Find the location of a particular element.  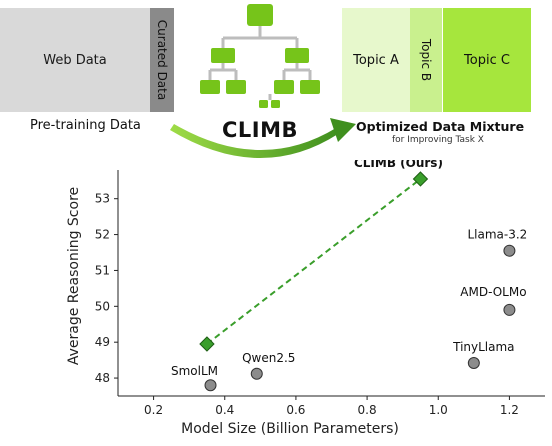

web-data-label: Web Data is located at coordinates (75, 60).